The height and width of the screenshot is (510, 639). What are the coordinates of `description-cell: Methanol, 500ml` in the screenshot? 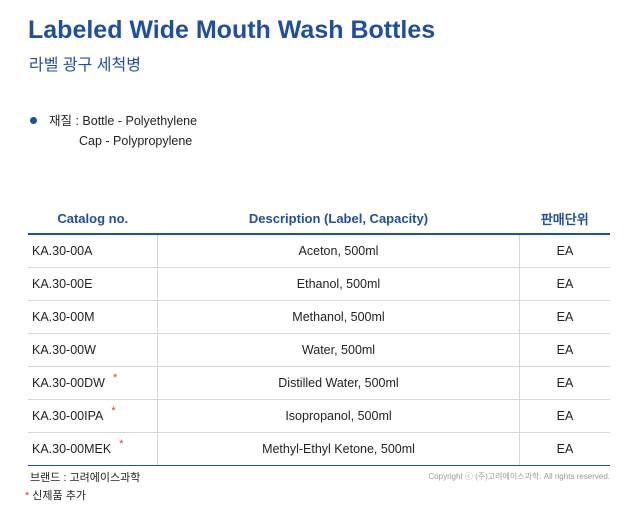 It's located at (338, 317).